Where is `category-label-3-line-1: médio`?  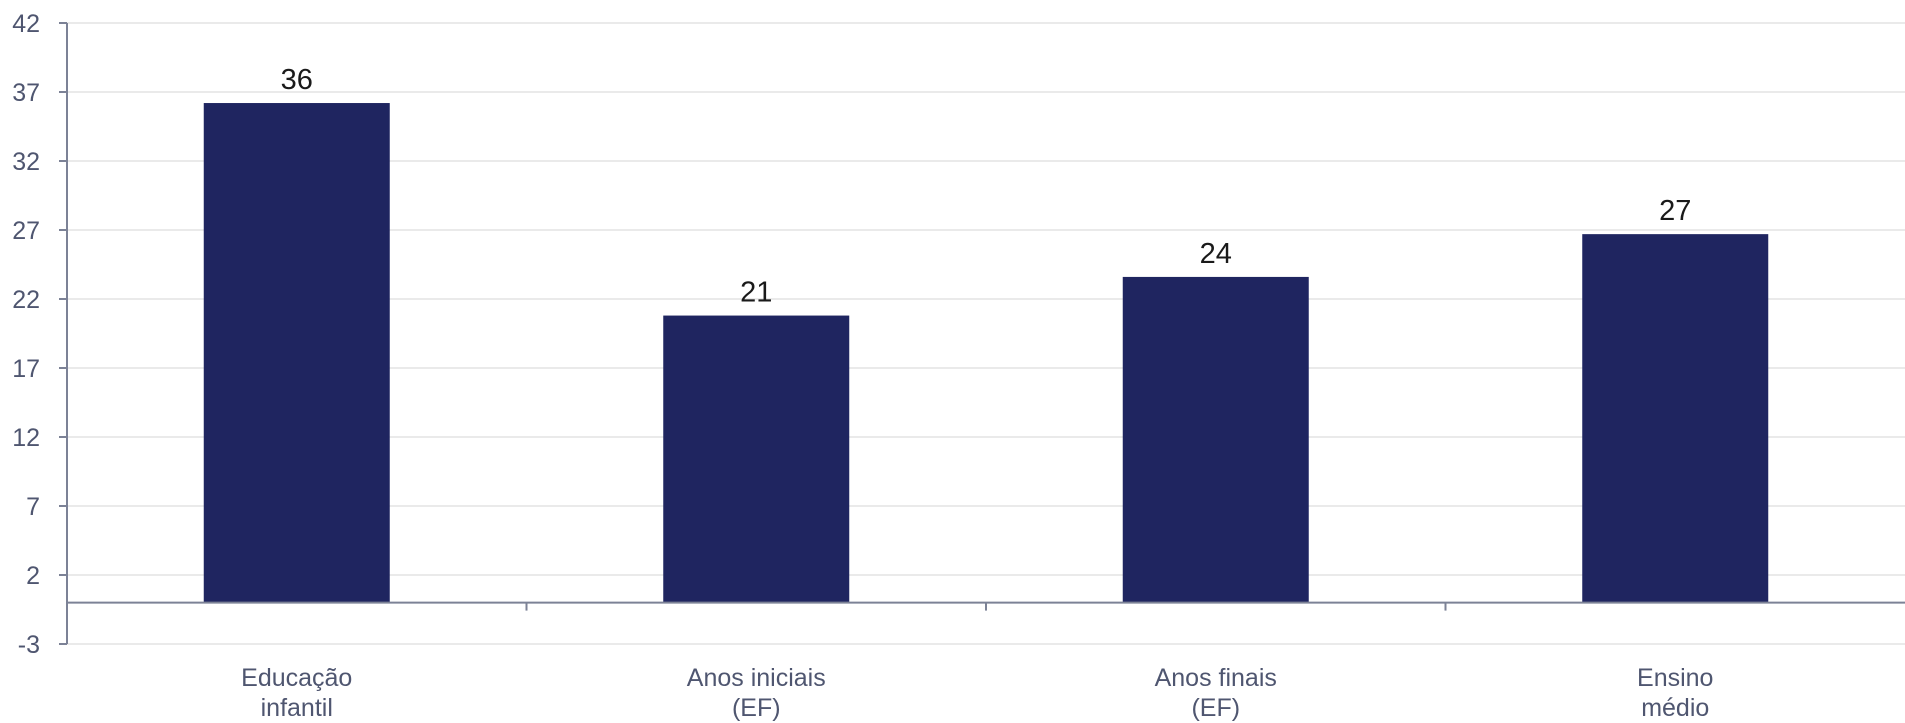
category-label-3-line-1: médio is located at coordinates (1675, 708).